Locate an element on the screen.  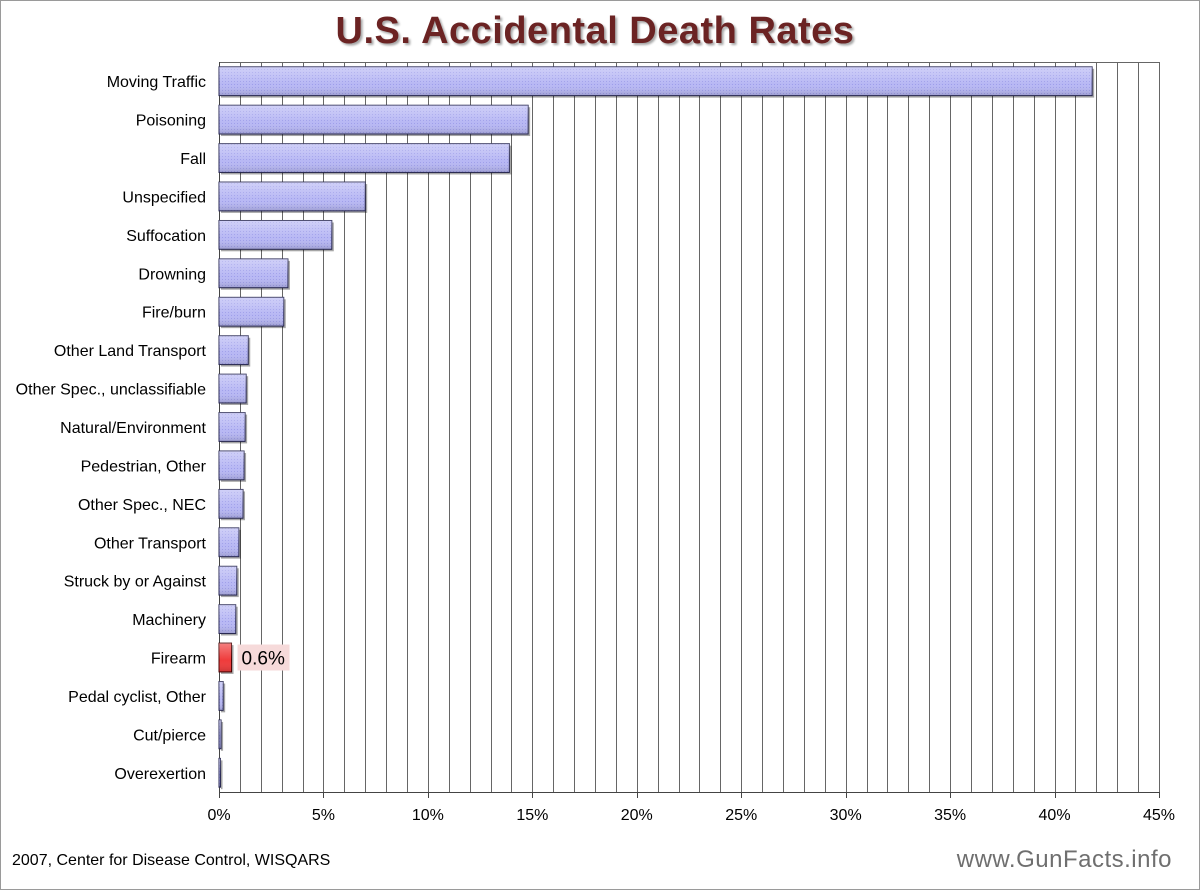
data-label-firearm: 0.6% is located at coordinates (263, 659).